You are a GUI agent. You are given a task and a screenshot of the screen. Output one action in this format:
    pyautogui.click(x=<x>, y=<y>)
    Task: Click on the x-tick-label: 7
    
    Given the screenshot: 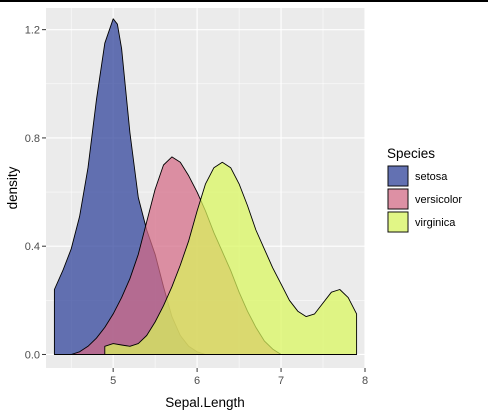 What is the action you would take?
    pyautogui.click(x=281, y=381)
    